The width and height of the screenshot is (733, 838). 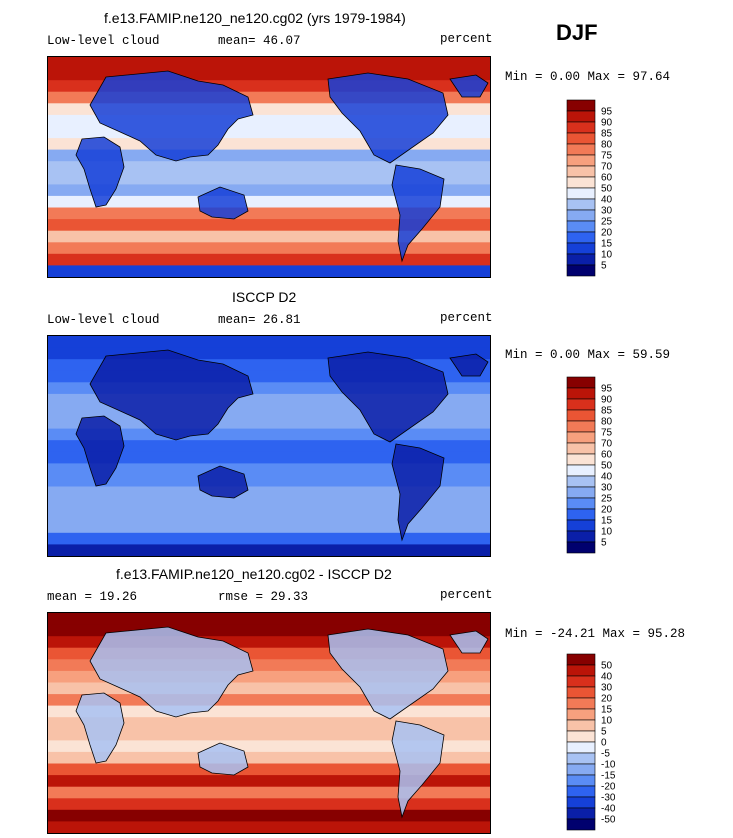 What do you see at coordinates (466, 595) in the screenshot?
I see `panel-3-units-label: percent` at bounding box center [466, 595].